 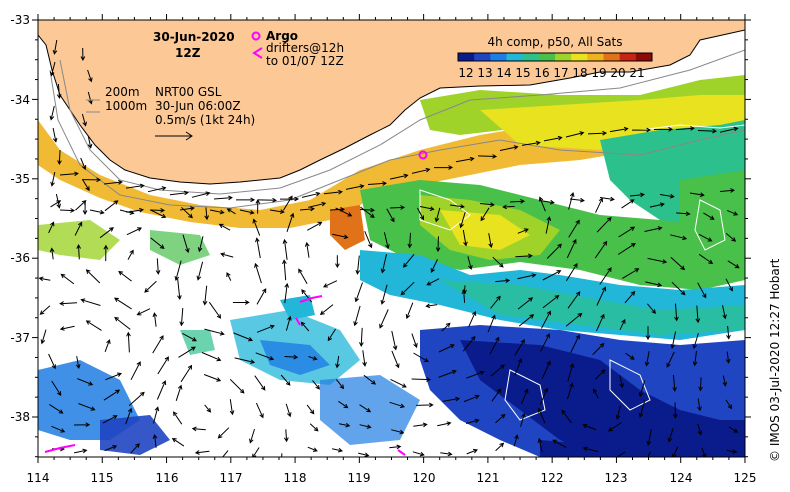 What do you see at coordinates (552, 478) in the screenshot?
I see `lon-tick-label: 122` at bounding box center [552, 478].